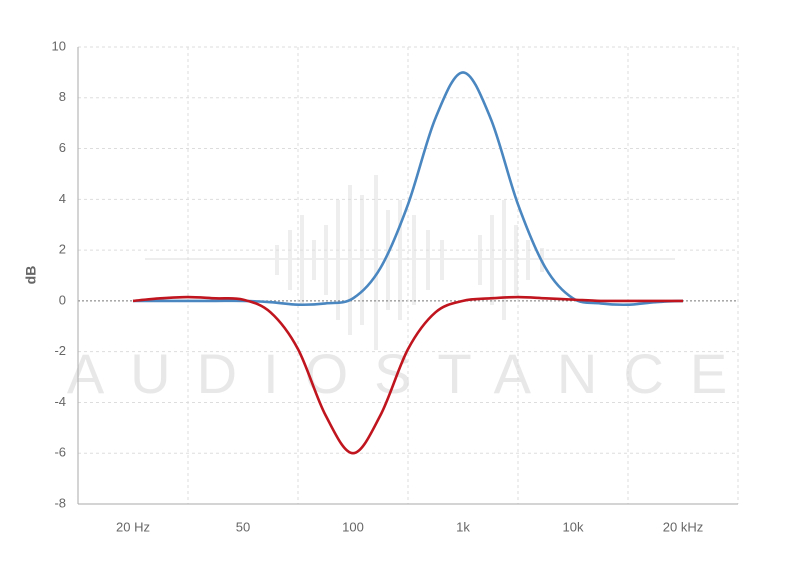 The image size is (800, 585). What do you see at coordinates (243, 526) in the screenshot?
I see `x-tick-label: 50` at bounding box center [243, 526].